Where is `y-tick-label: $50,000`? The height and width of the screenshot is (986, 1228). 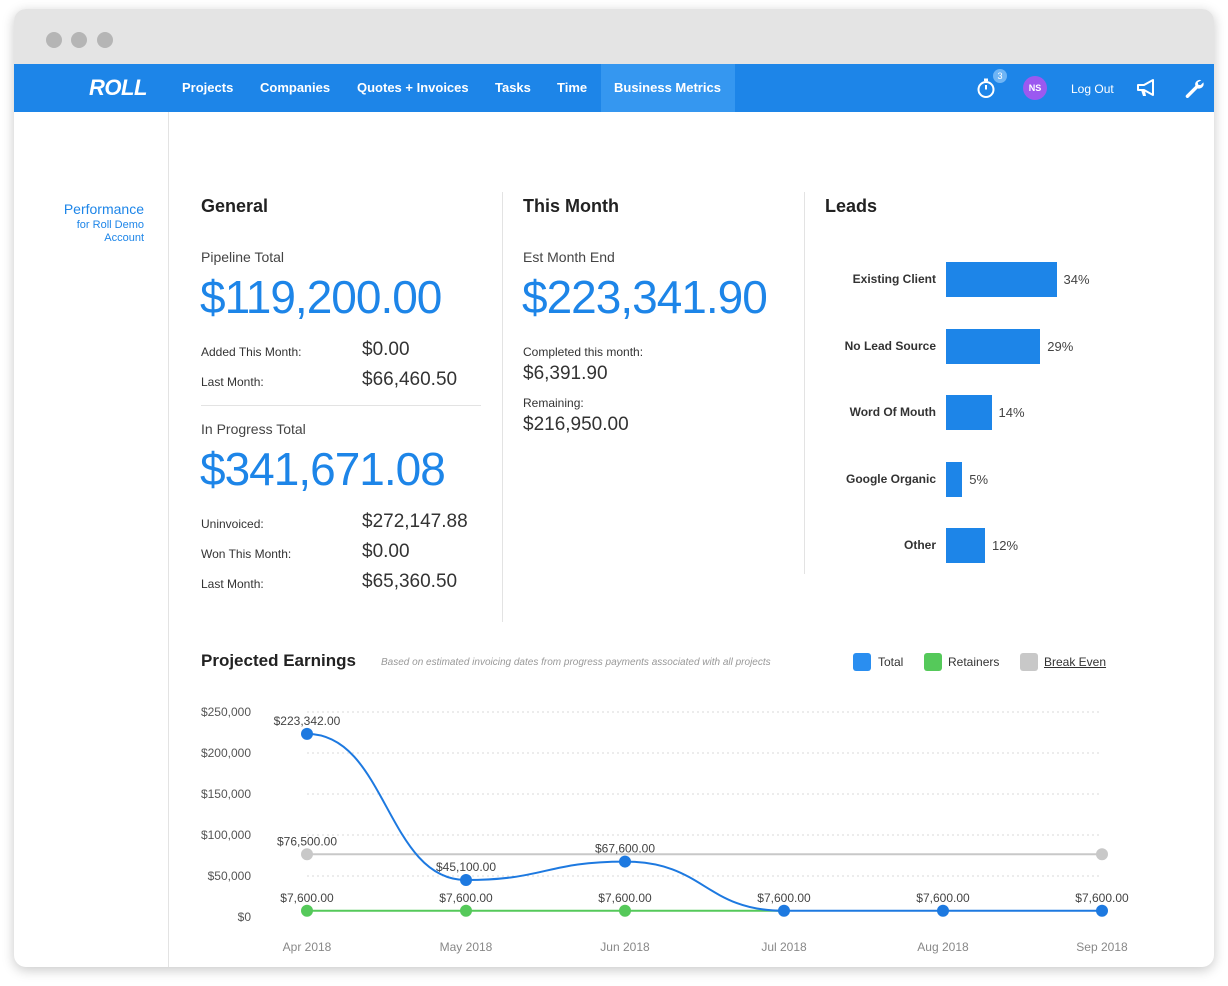 y-tick-label: $50,000 is located at coordinates (230, 876).